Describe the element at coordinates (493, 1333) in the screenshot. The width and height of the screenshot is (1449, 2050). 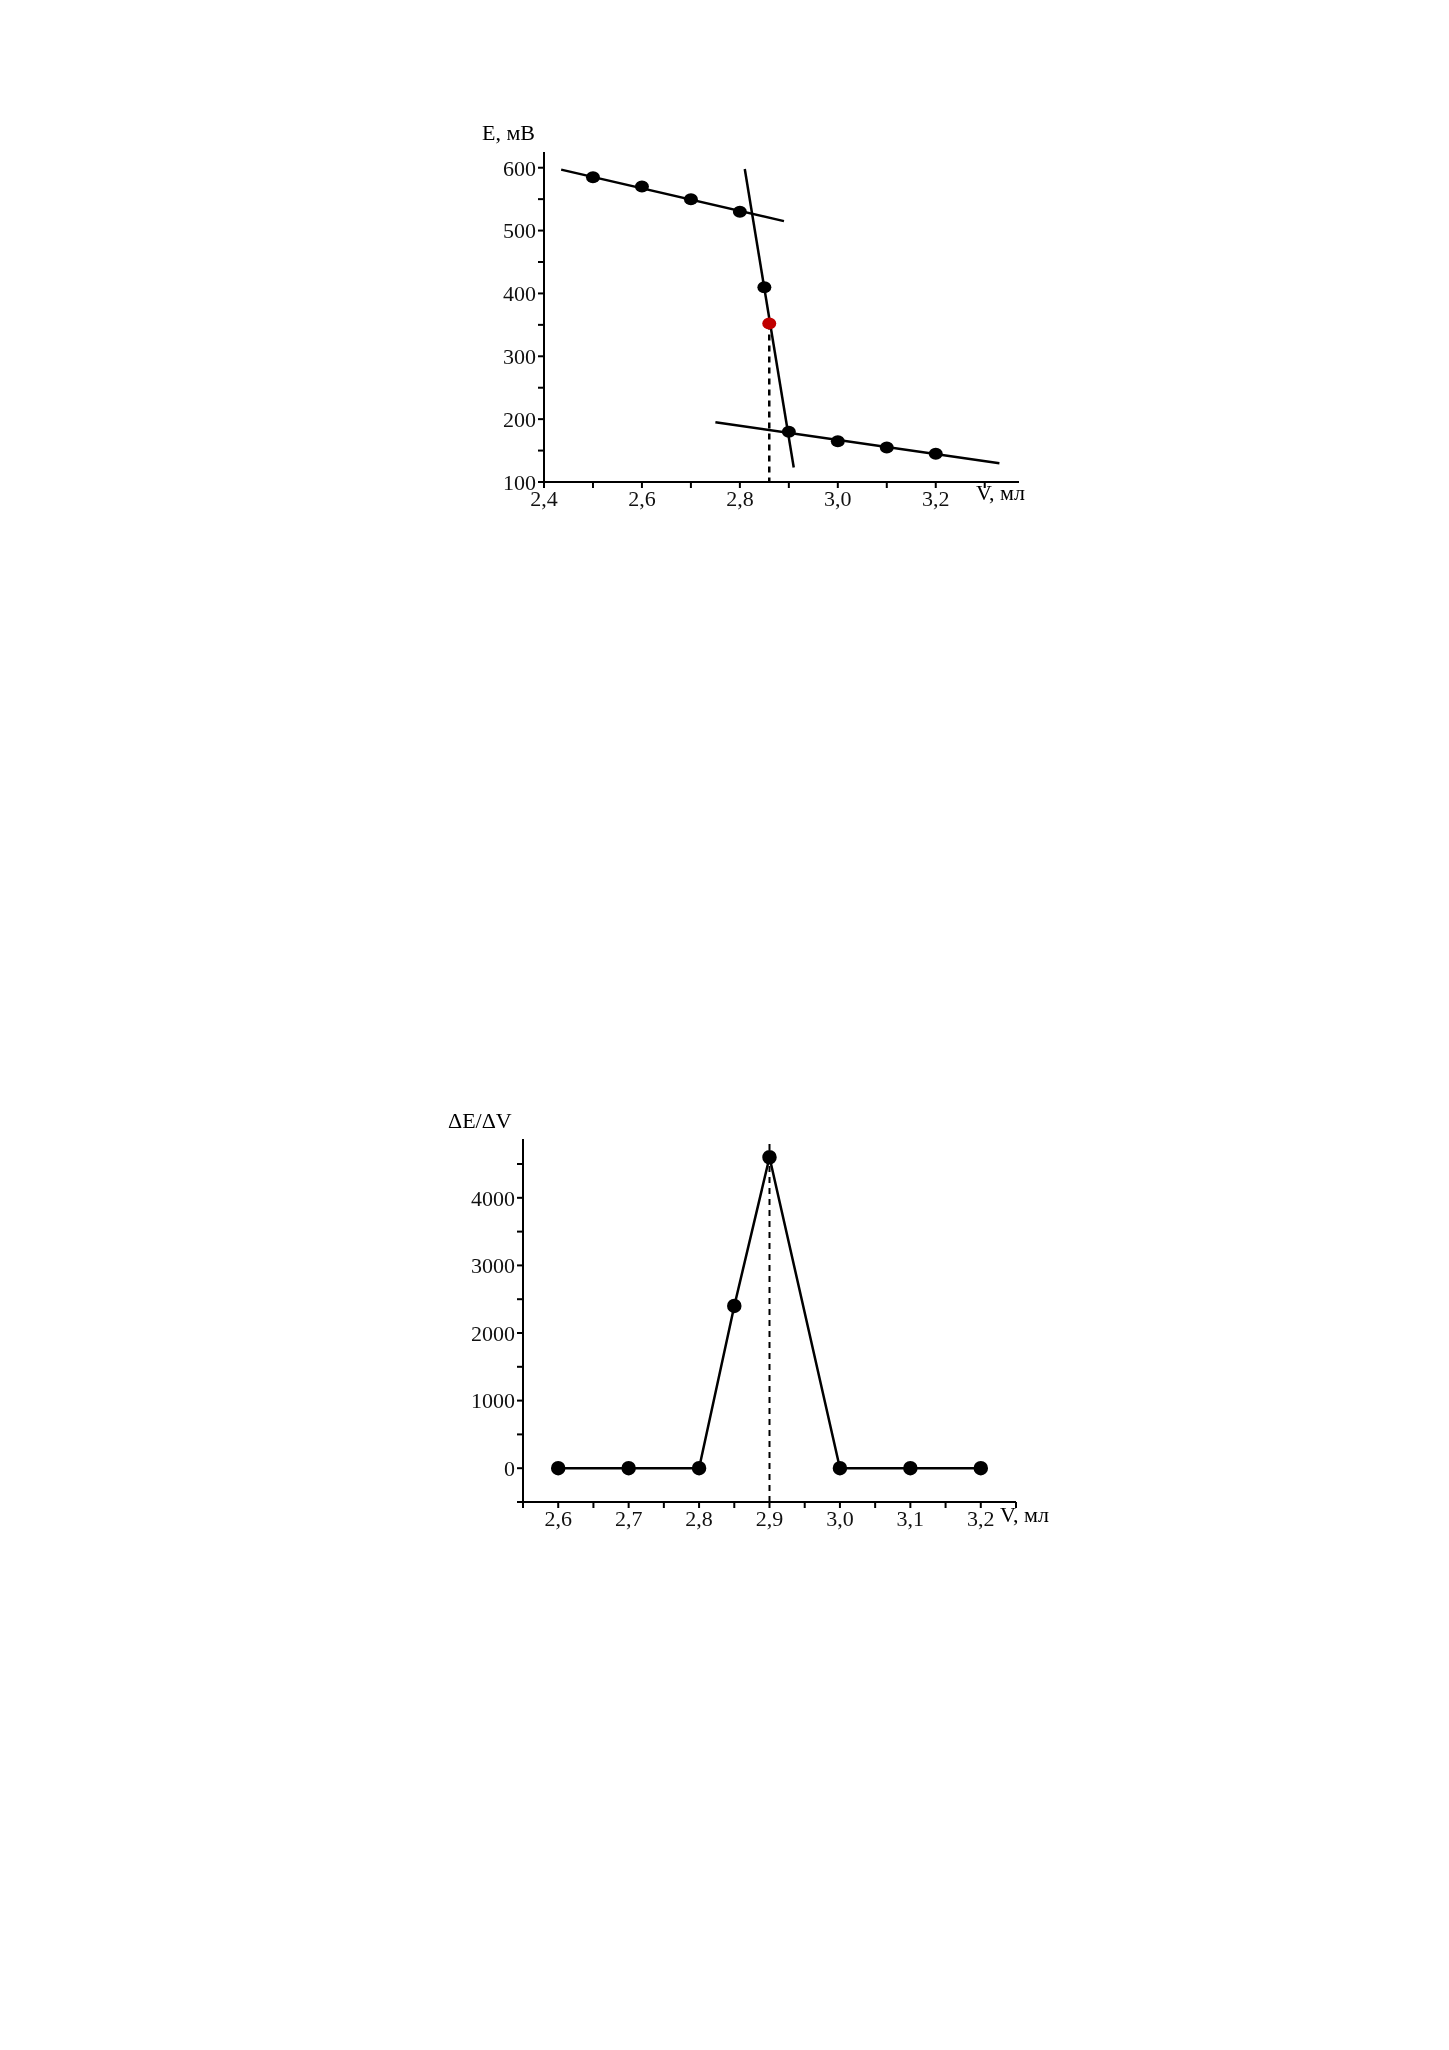
I see `y-tick-label: 2000` at that location.